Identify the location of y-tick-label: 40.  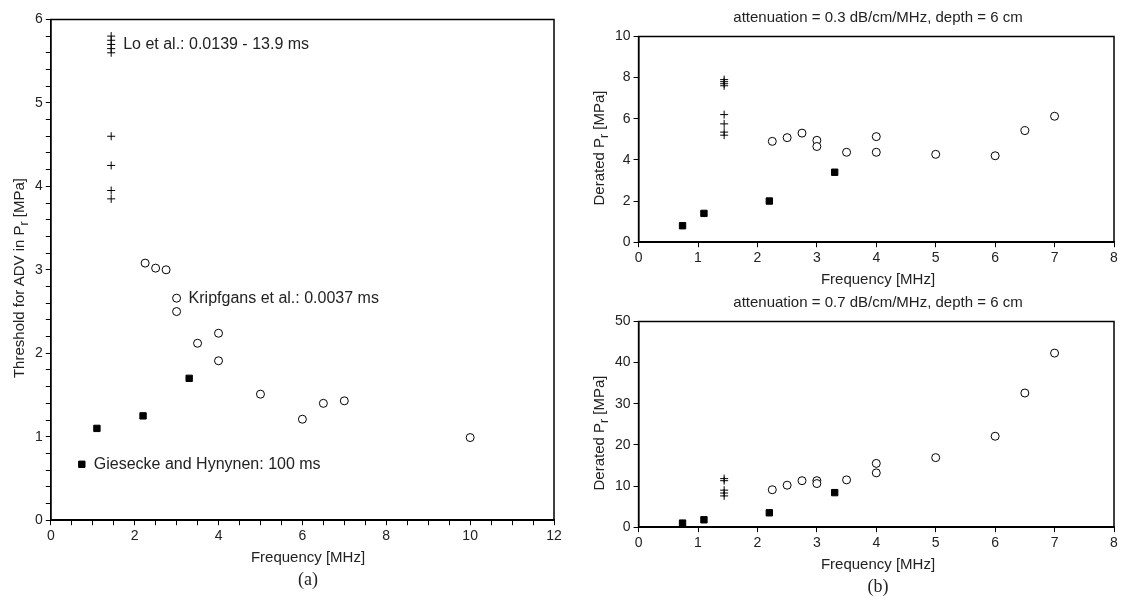
(622, 361).